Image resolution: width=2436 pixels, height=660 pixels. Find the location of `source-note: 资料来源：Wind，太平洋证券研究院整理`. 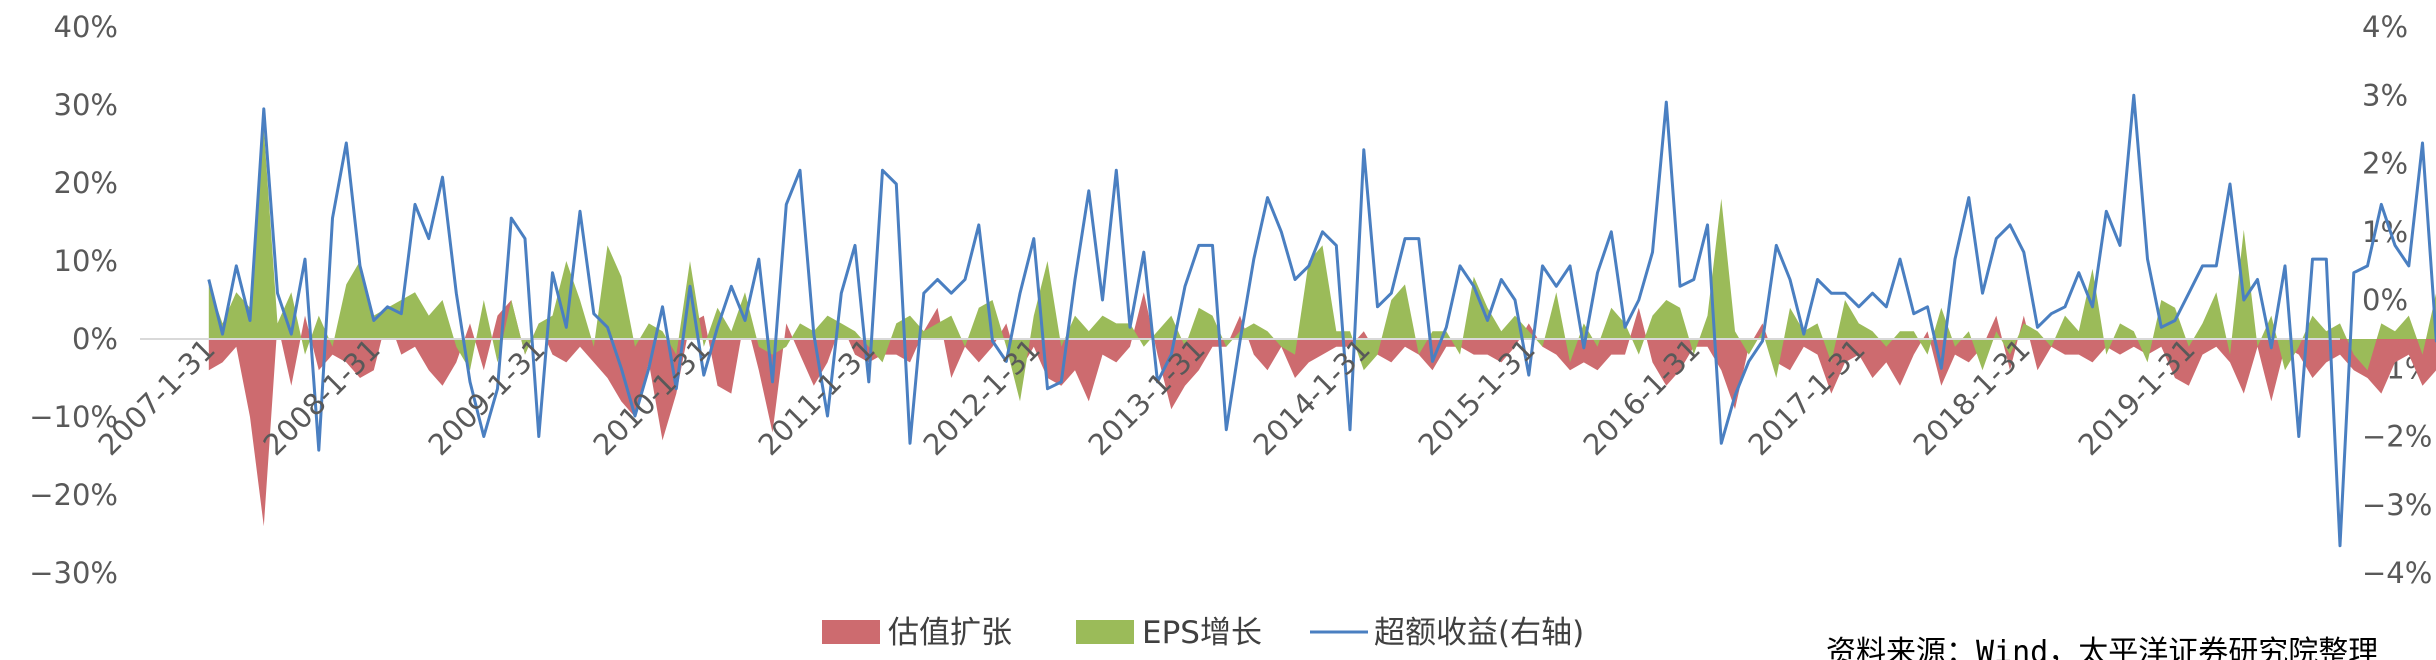

source-note: 资料来源：Wind，太平洋证券研究院整理 is located at coordinates (2102, 647).